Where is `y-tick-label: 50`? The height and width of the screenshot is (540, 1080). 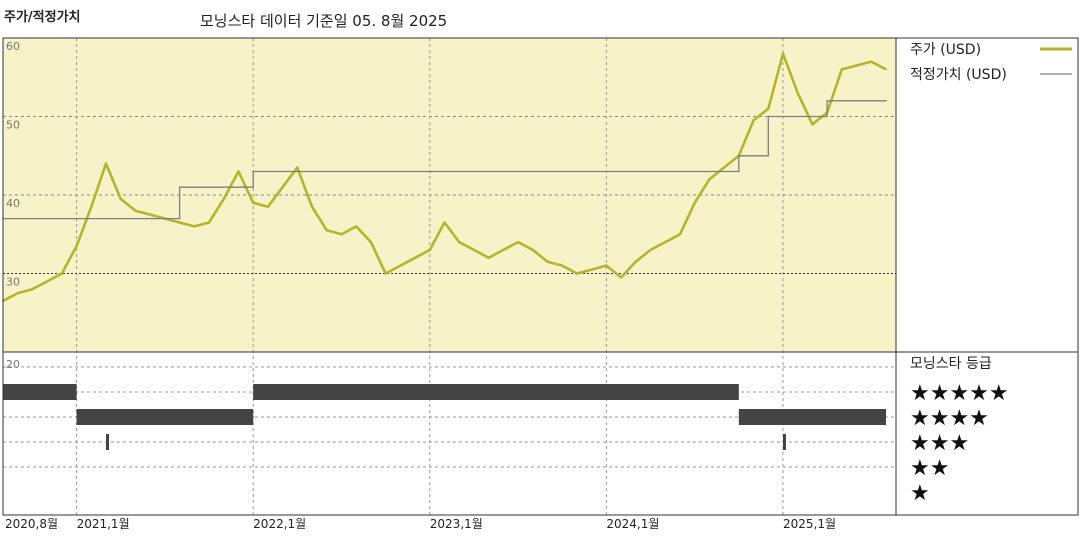
y-tick-label: 50 is located at coordinates (13, 125).